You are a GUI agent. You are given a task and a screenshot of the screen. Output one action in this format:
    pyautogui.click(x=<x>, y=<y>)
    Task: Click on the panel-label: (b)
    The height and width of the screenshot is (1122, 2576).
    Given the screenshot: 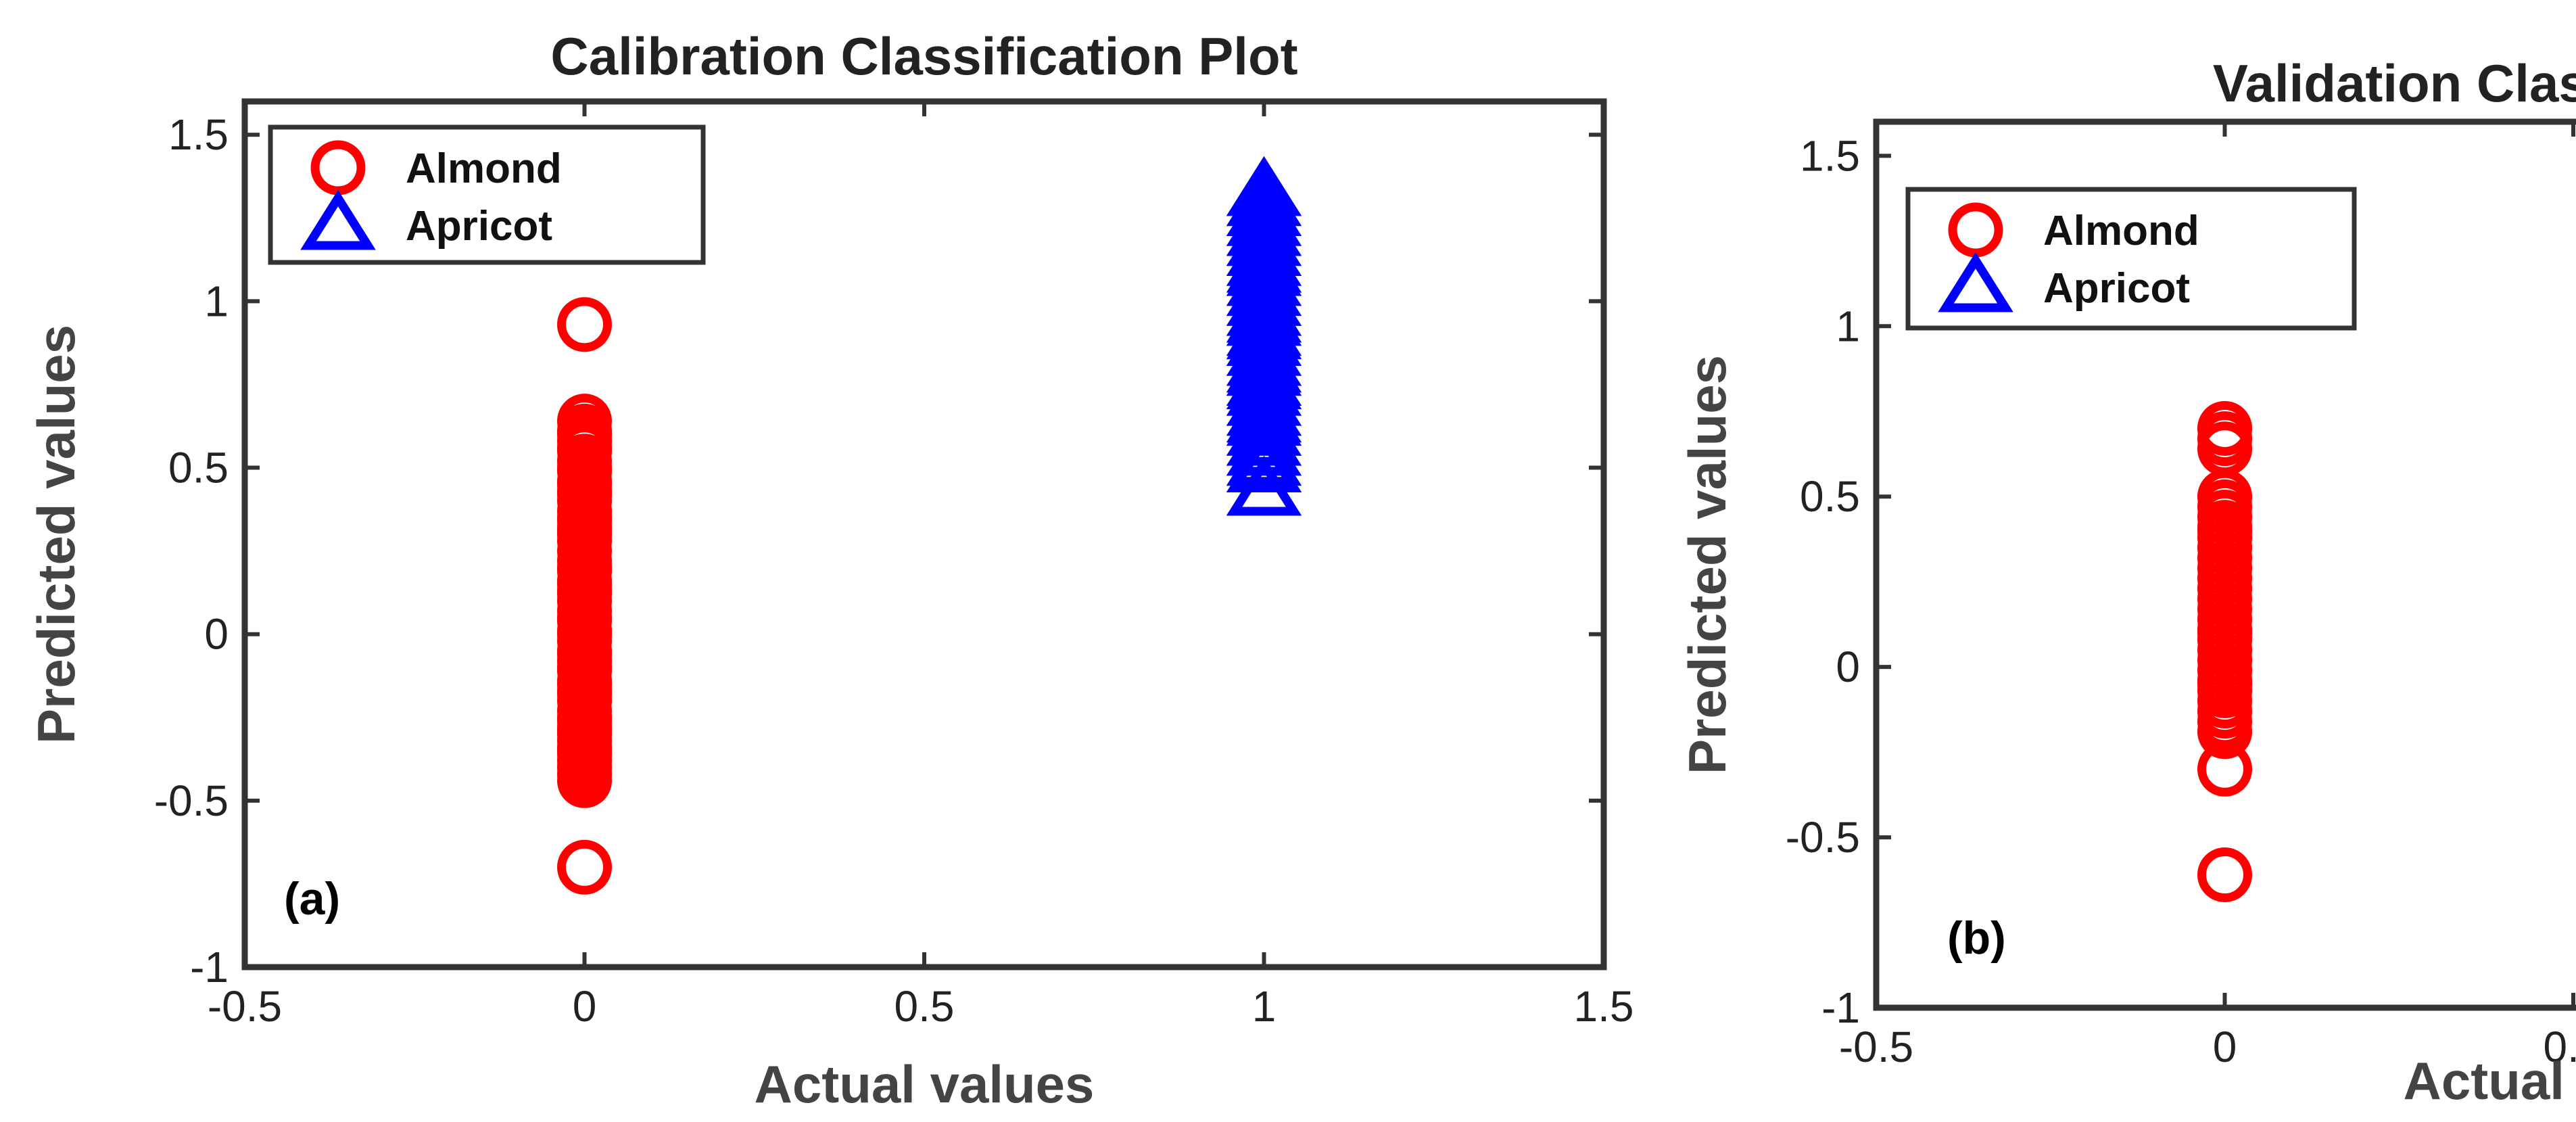 What is the action you would take?
    pyautogui.click(x=1976, y=938)
    